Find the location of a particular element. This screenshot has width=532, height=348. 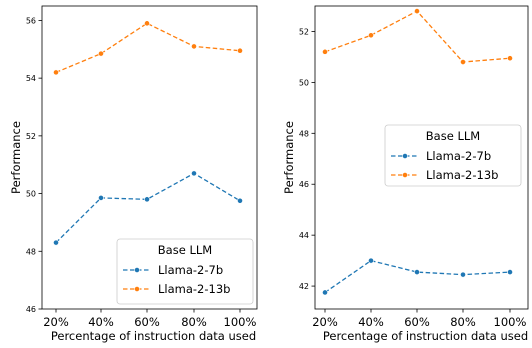

y-tick-label: 42 is located at coordinates (304, 286).